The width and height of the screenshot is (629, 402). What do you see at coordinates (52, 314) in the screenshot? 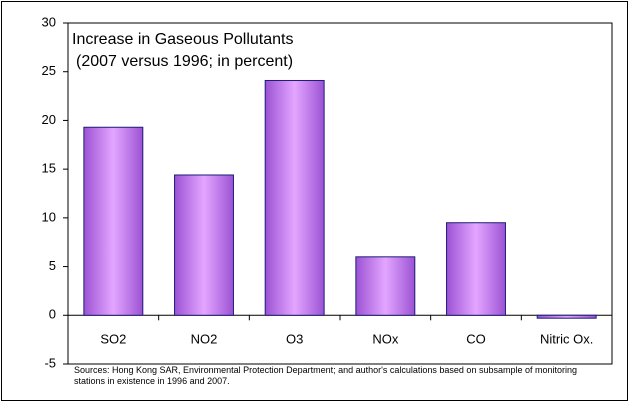
I see `y-tick-label: 0` at bounding box center [52, 314].